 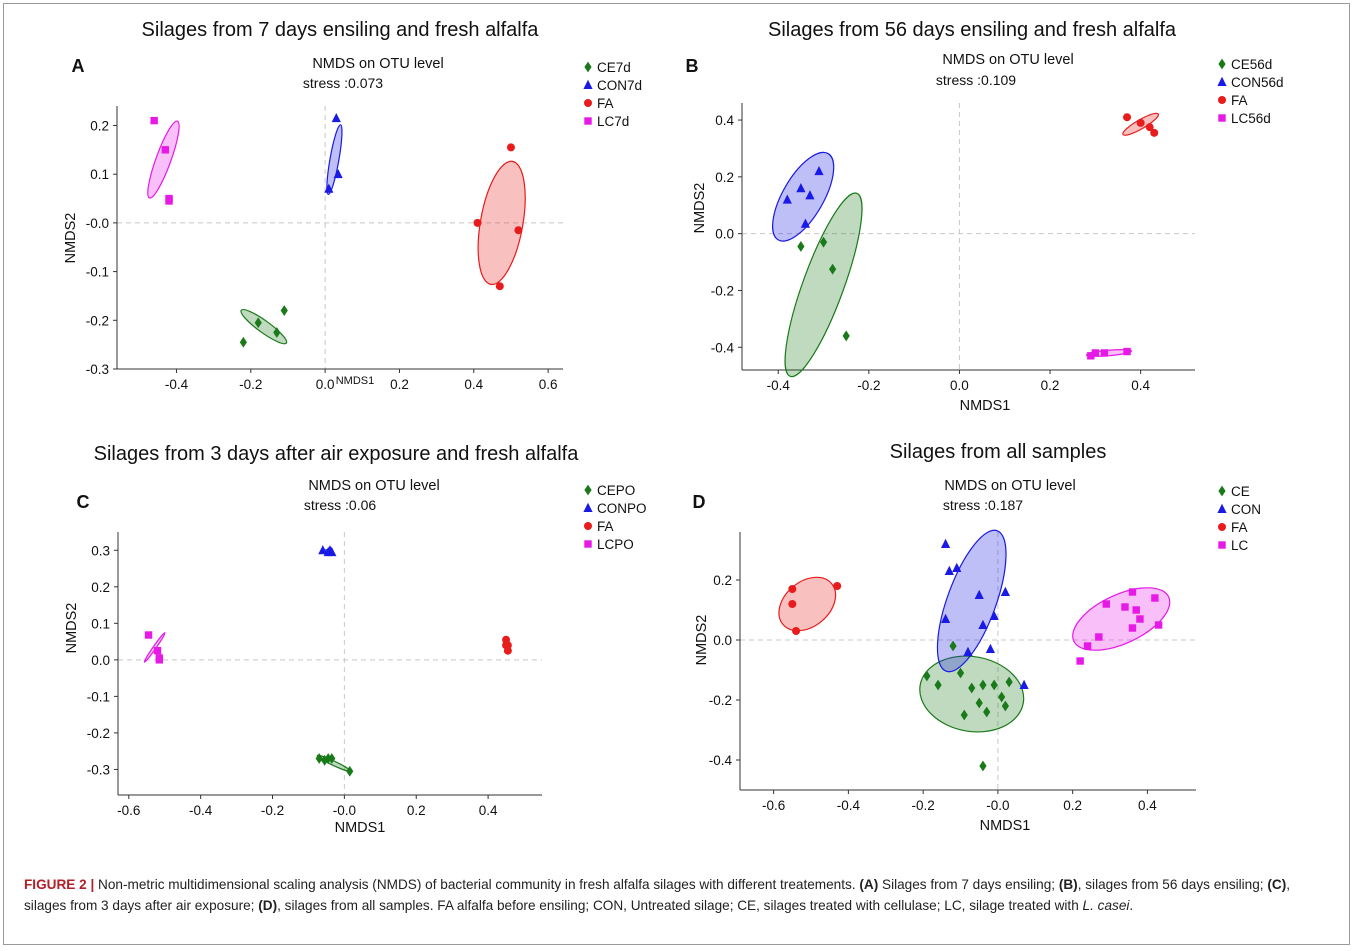 What do you see at coordinates (100, 660) in the screenshot?
I see `panel-c-y-tick-label: 0.0` at bounding box center [100, 660].